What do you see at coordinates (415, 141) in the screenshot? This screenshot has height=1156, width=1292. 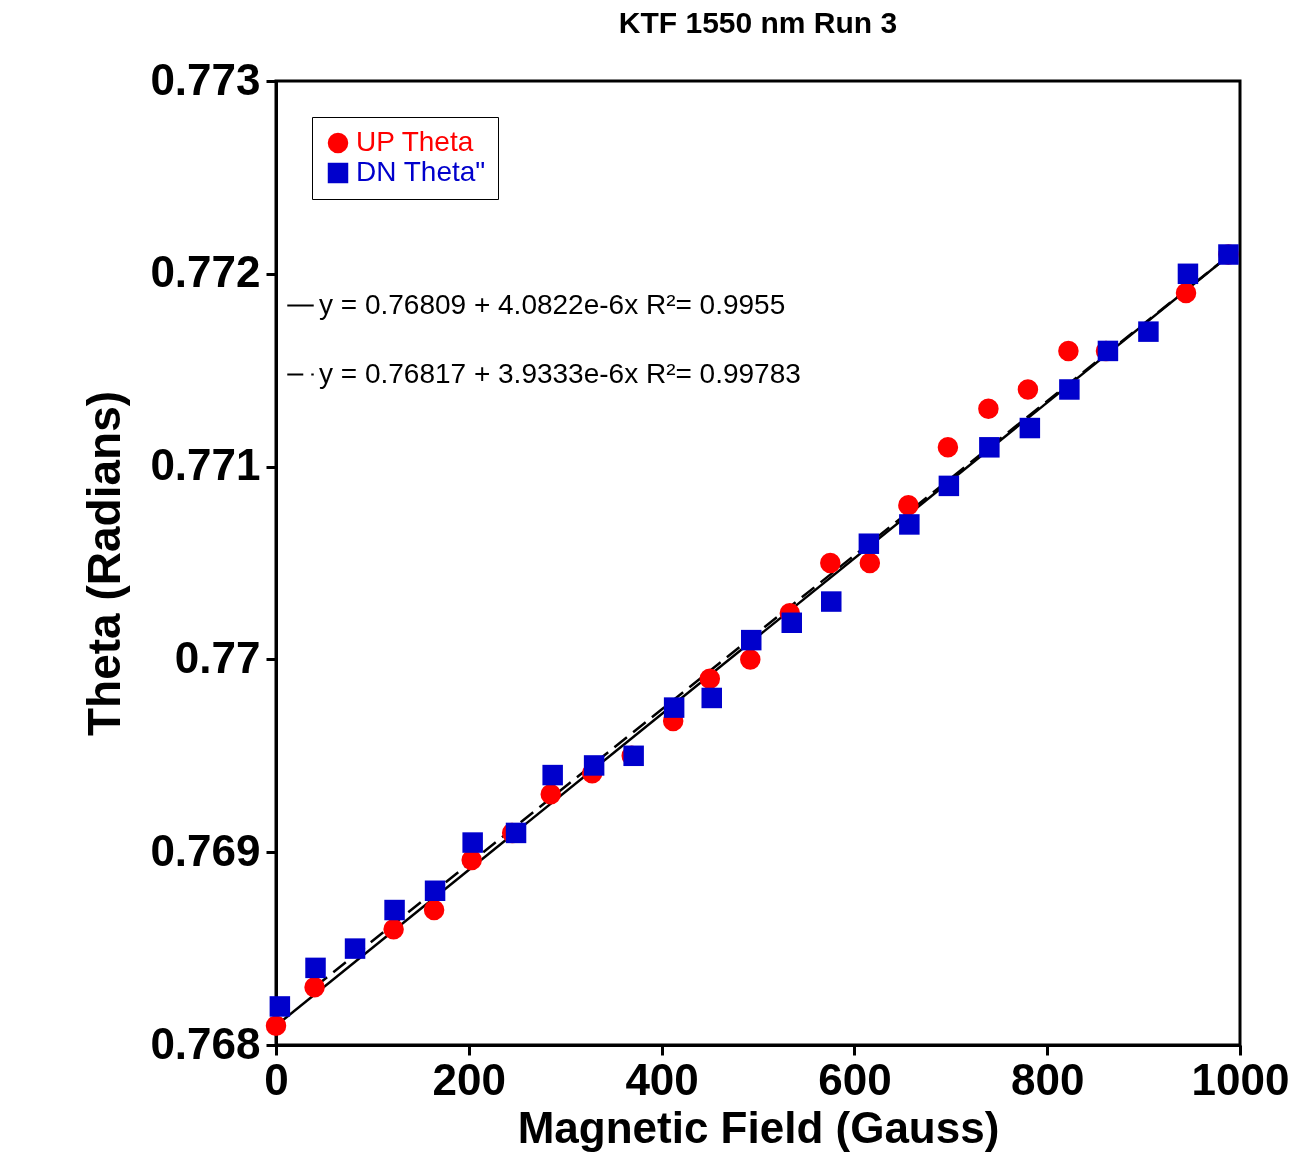 I see `legend-label: UP Theta` at bounding box center [415, 141].